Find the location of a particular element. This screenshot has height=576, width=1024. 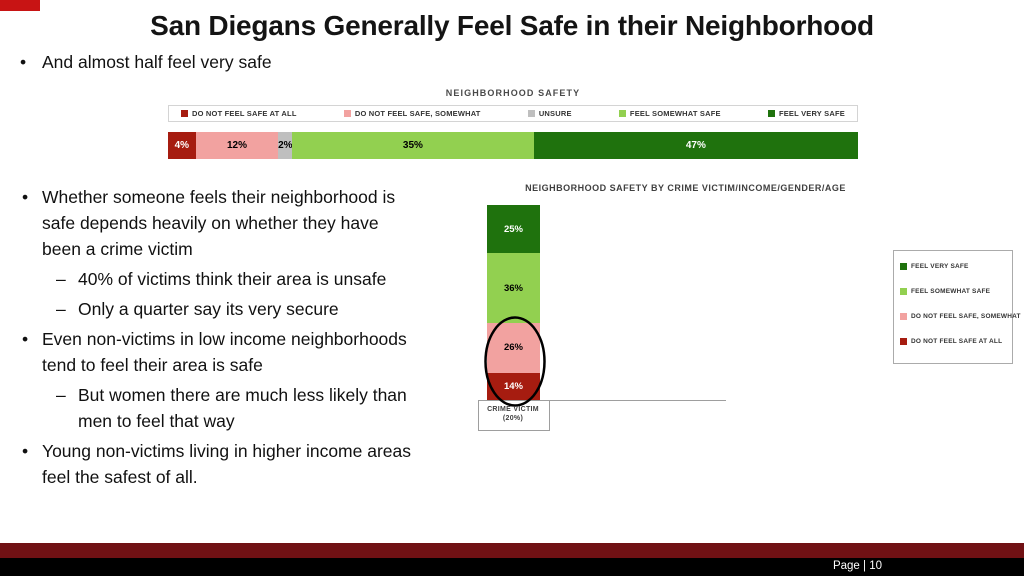

legend-item: UNSURE is located at coordinates (549, 113).